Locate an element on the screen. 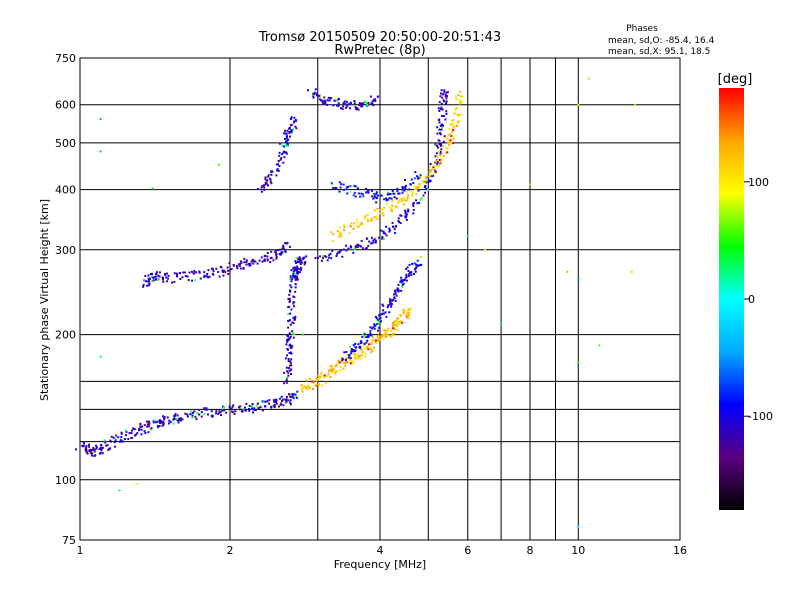 This screenshot has height=600, width=800. y-axis-label: Stationary phase Virtual Height [km] is located at coordinates (44, 300).